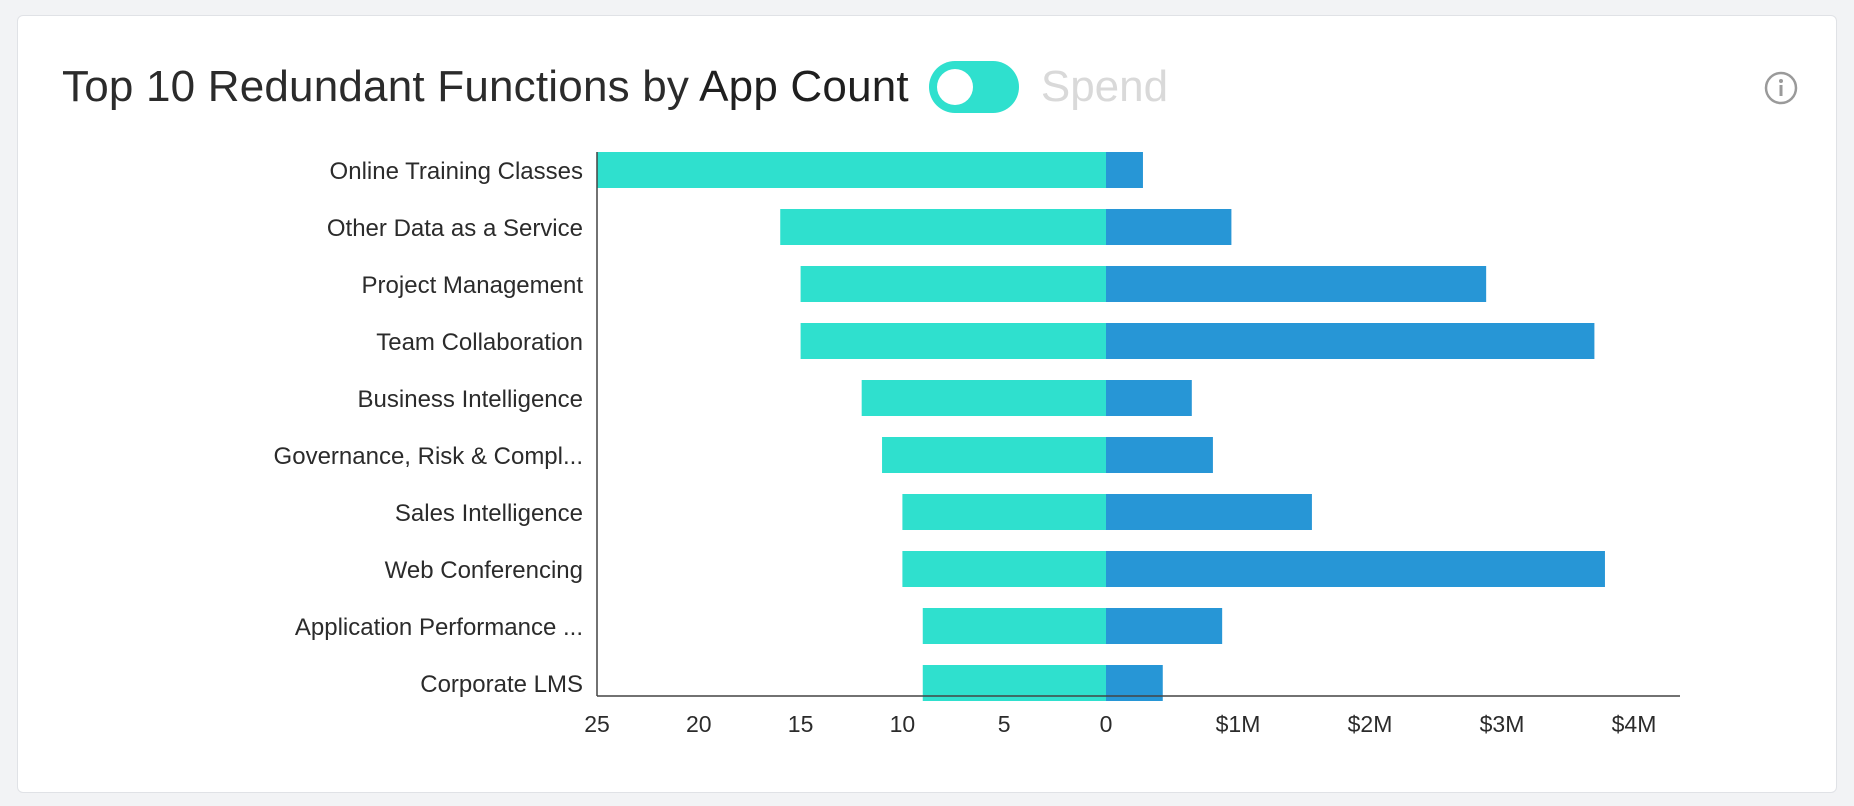 The image size is (1854, 806). I want to click on app-count-option: App Count, so click(804, 86).